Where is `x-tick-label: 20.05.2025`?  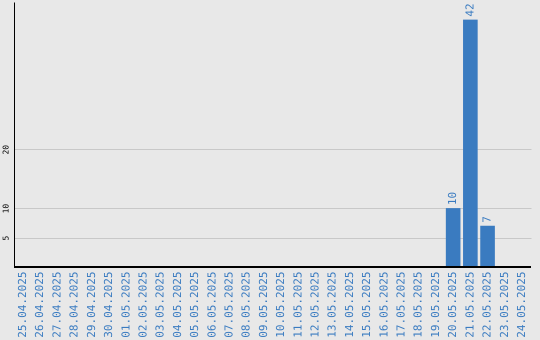 x-tick-label: 20.05.2025 is located at coordinates (453, 305).